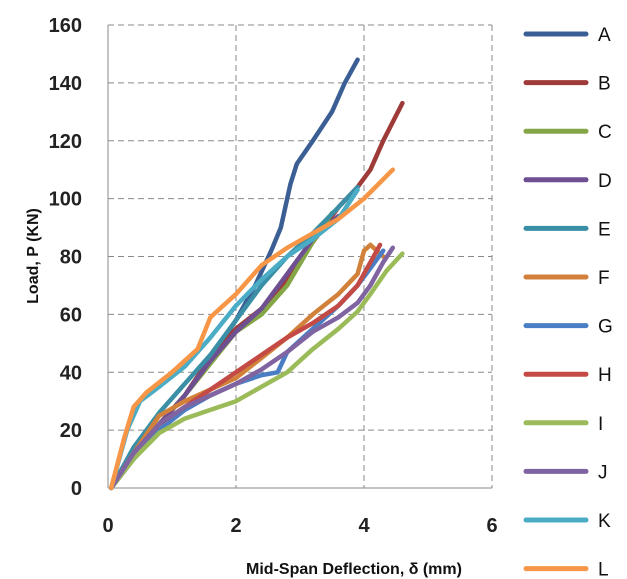 The height and width of the screenshot is (579, 627). Describe the element at coordinates (604, 521) in the screenshot. I see `legend-label-k: K` at that location.